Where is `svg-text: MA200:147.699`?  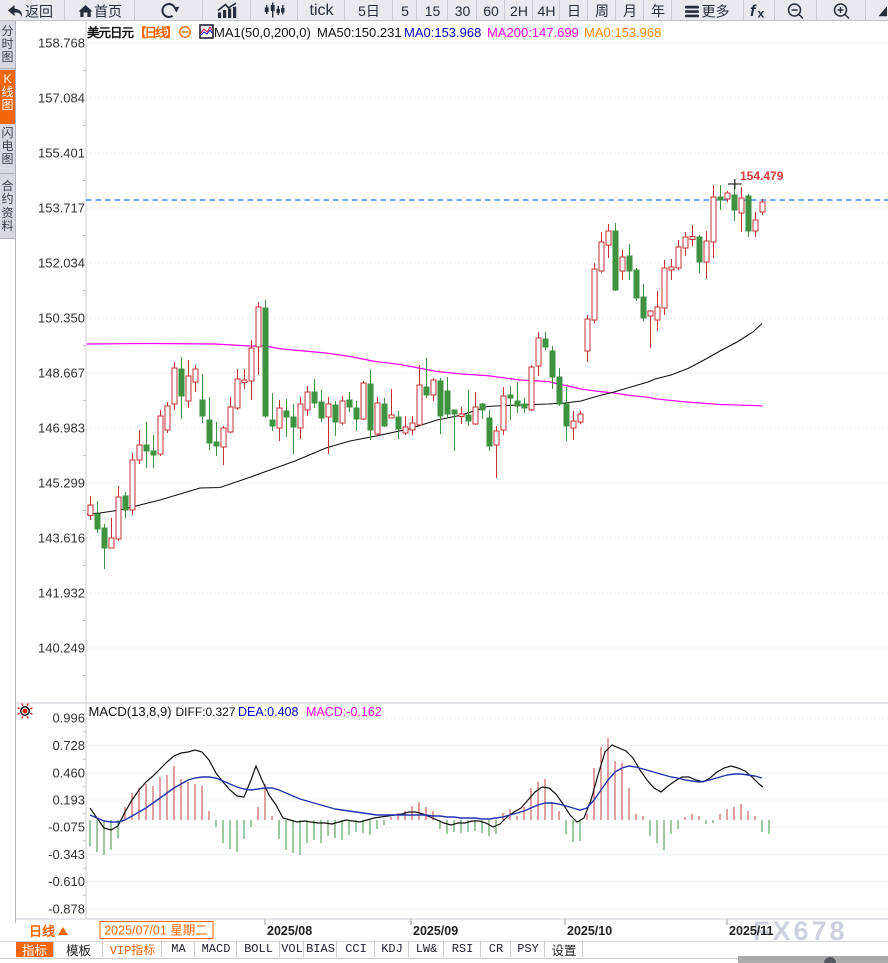
svg-text: MA200:147.699 is located at coordinates (533, 32).